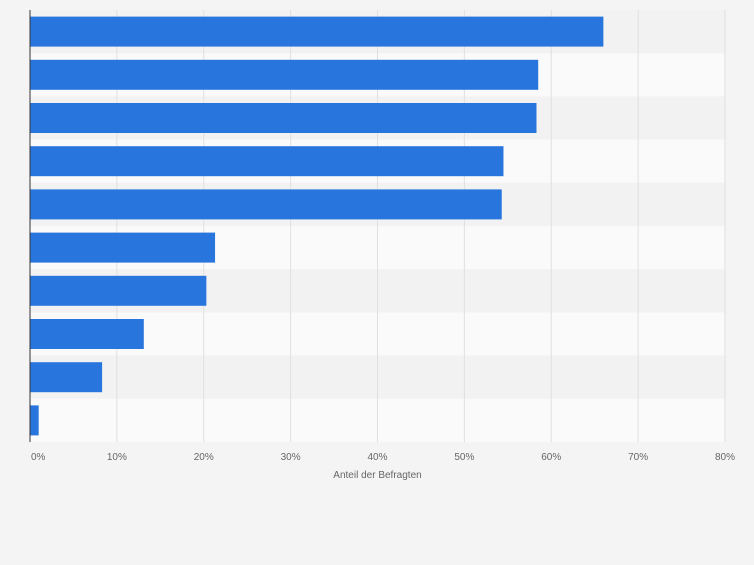 The image size is (754, 565). I want to click on x-tick-label: 60%, so click(551, 457).